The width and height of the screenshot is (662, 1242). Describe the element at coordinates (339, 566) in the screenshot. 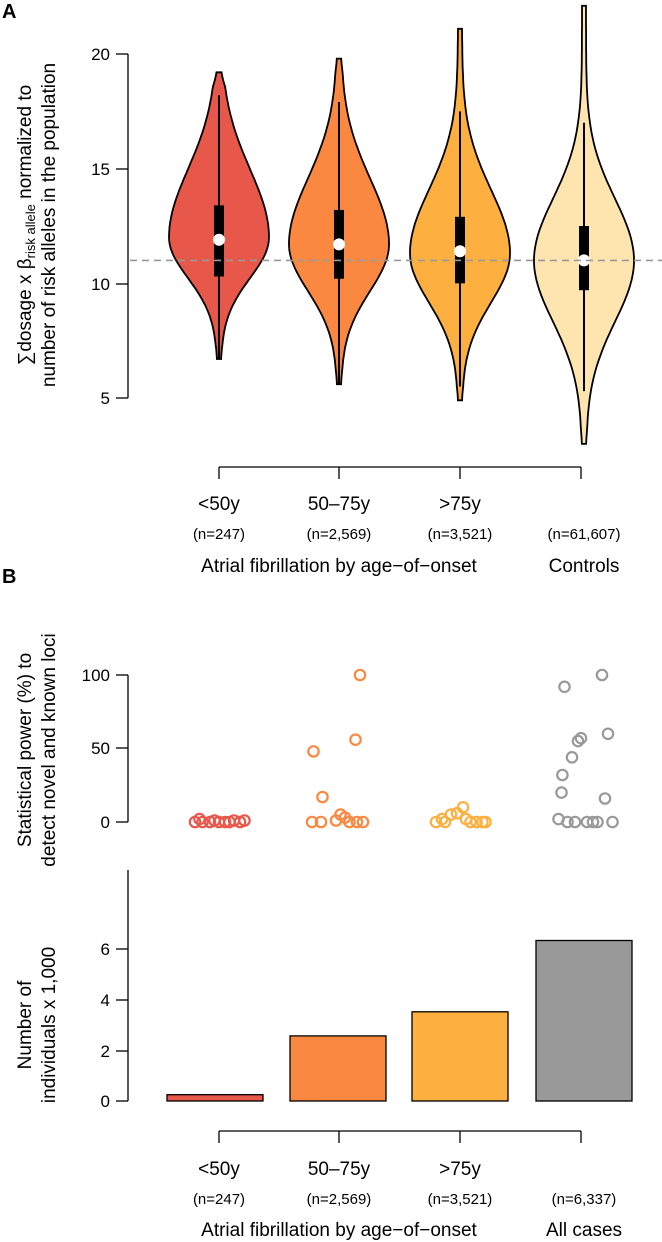

I see `violin-bracket-label: Atrial fibrillation by age−of−onset` at that location.